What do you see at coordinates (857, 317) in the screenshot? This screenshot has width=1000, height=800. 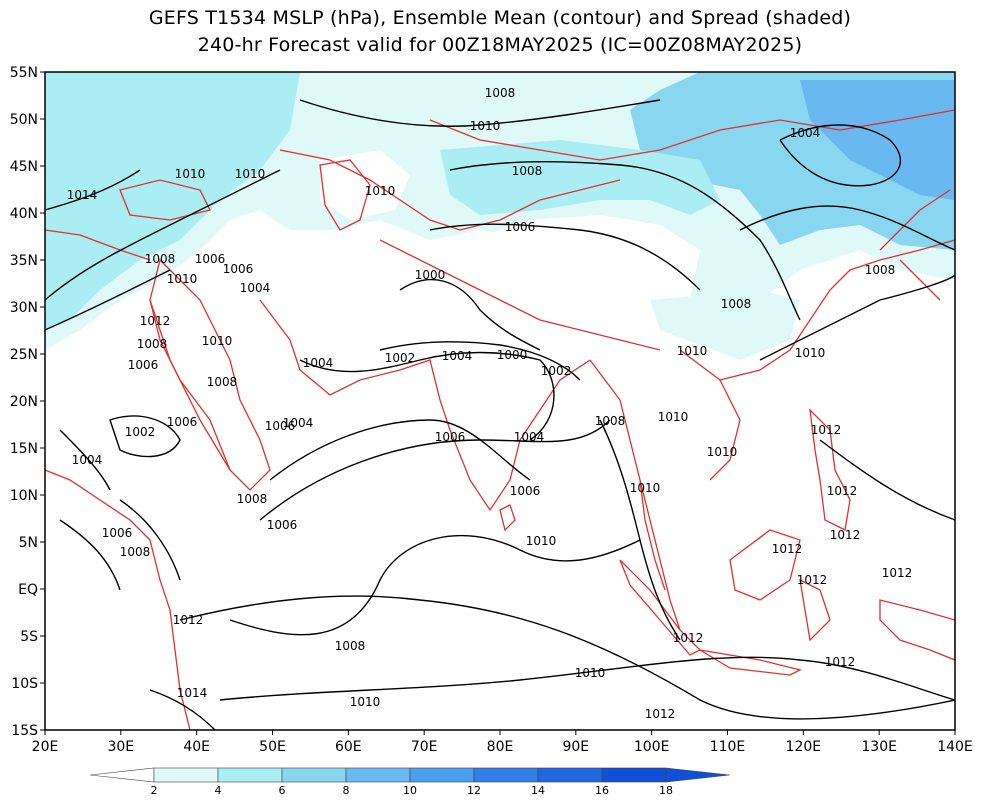 I see `contour-1010-east` at bounding box center [857, 317].